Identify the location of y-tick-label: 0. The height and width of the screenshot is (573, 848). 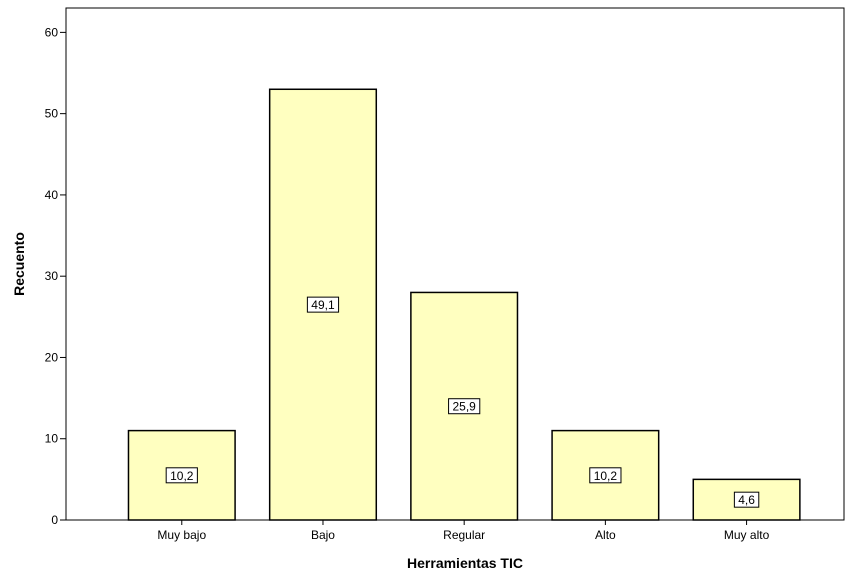
(54, 520).